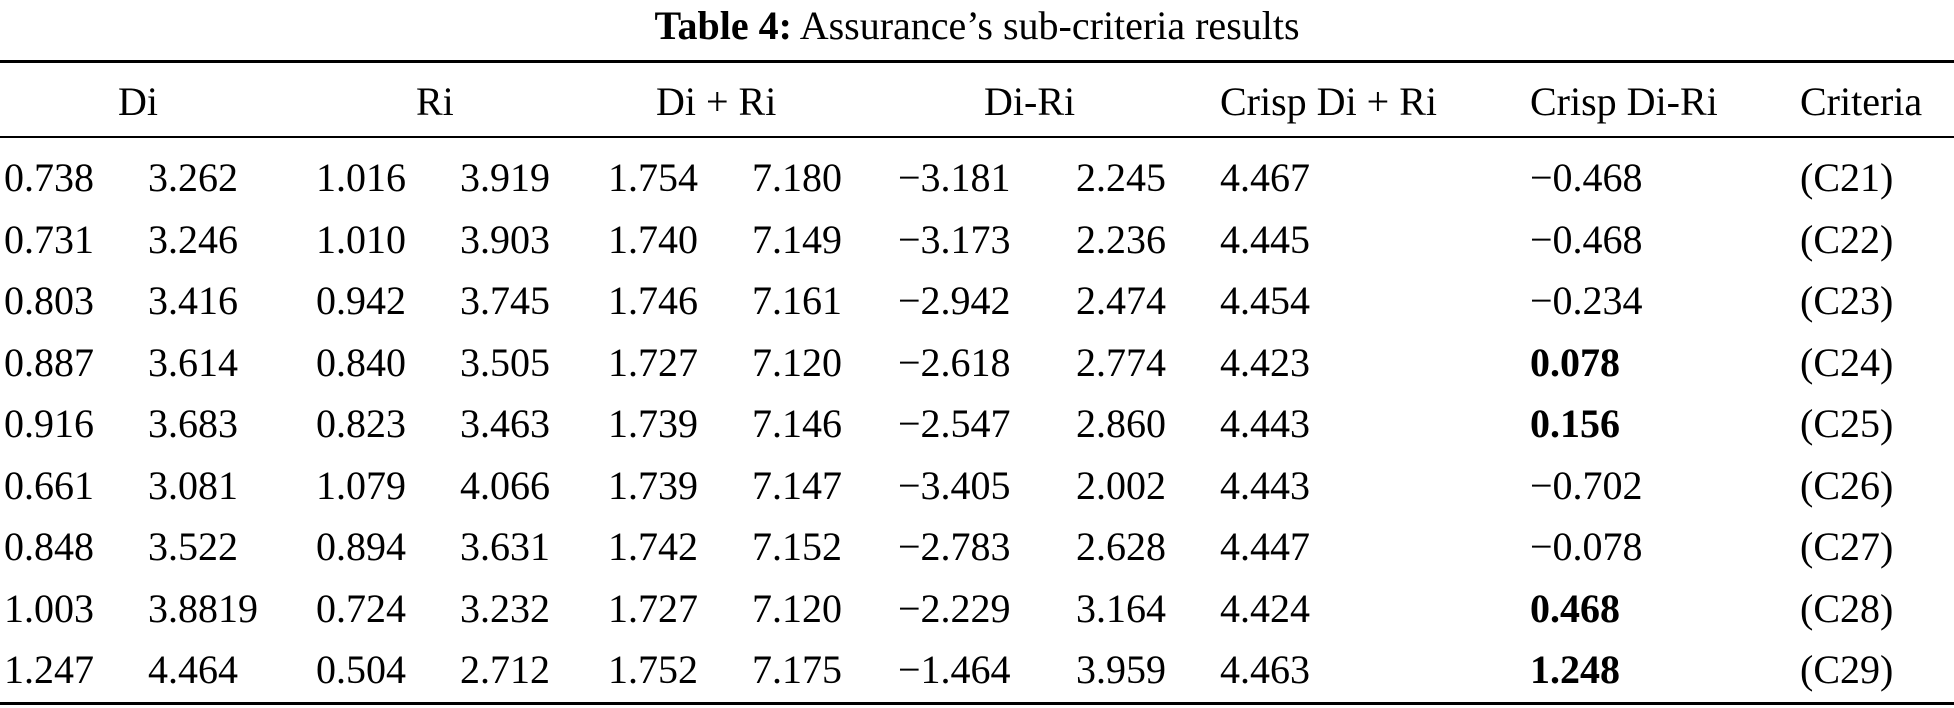  I want to click on cell-di-plus-ri-upper: 7.175, so click(797, 669).